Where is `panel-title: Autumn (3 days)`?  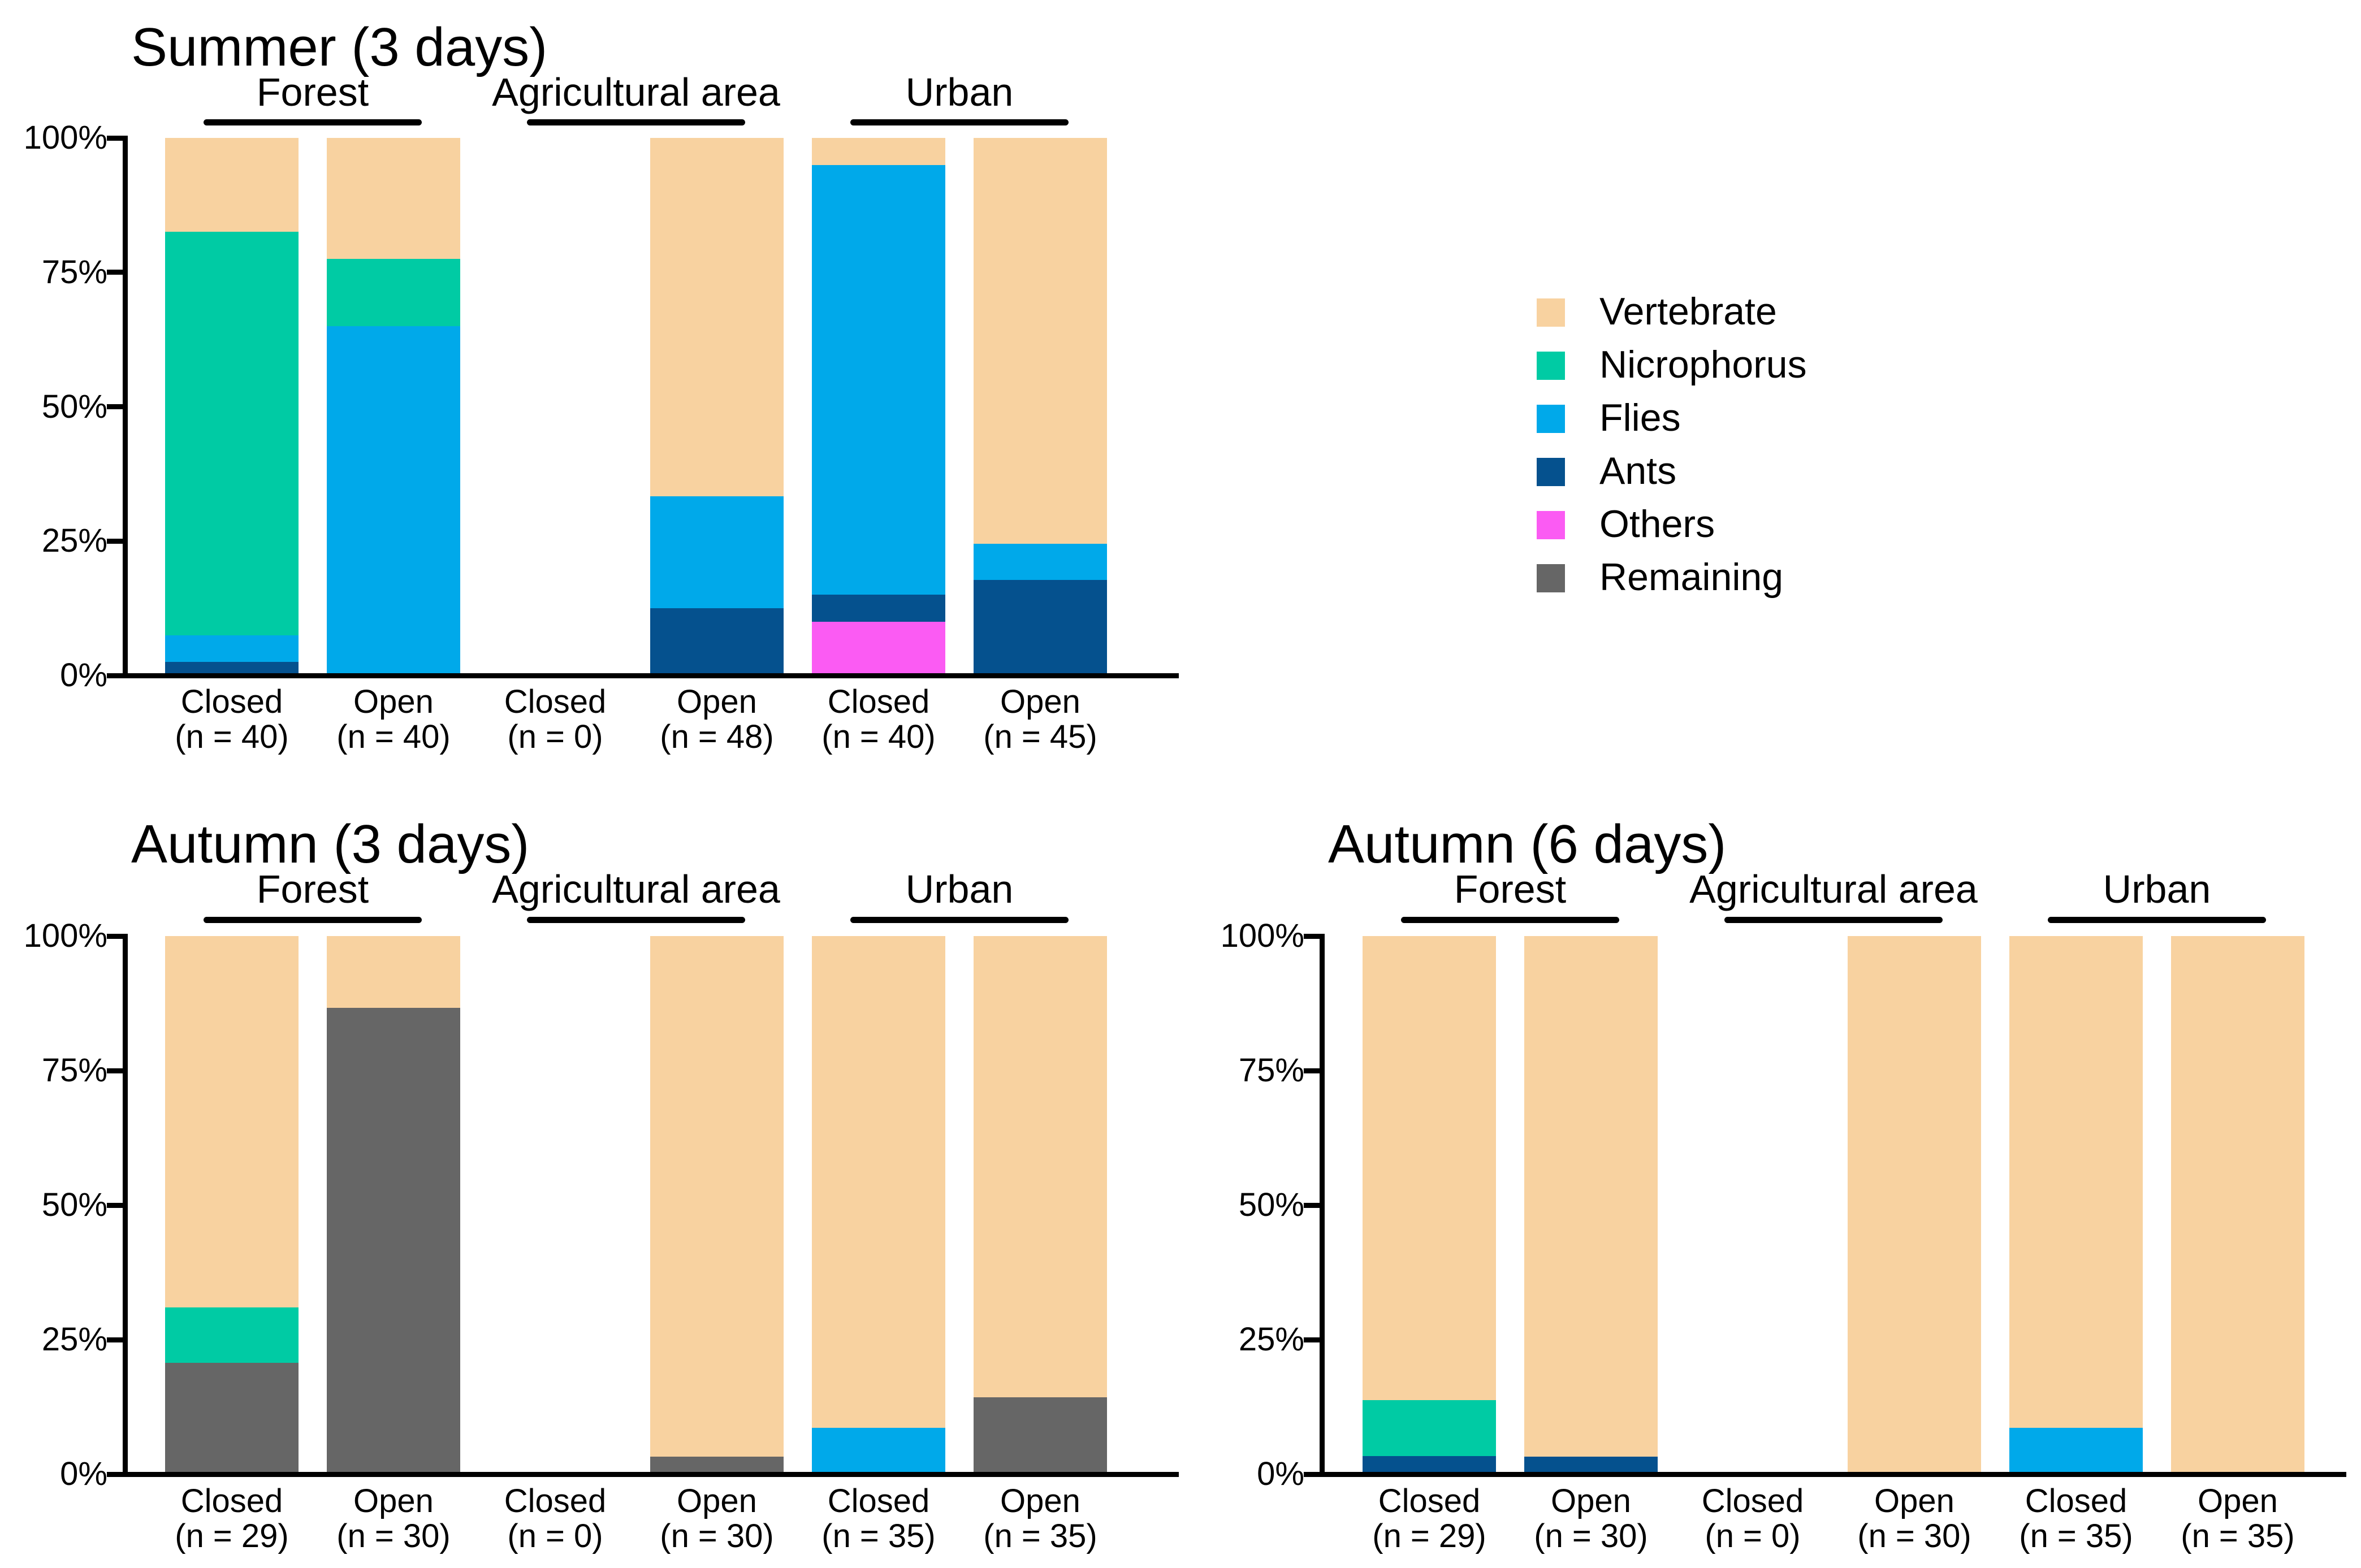
panel-title: Autumn (3 days) is located at coordinates (331, 844).